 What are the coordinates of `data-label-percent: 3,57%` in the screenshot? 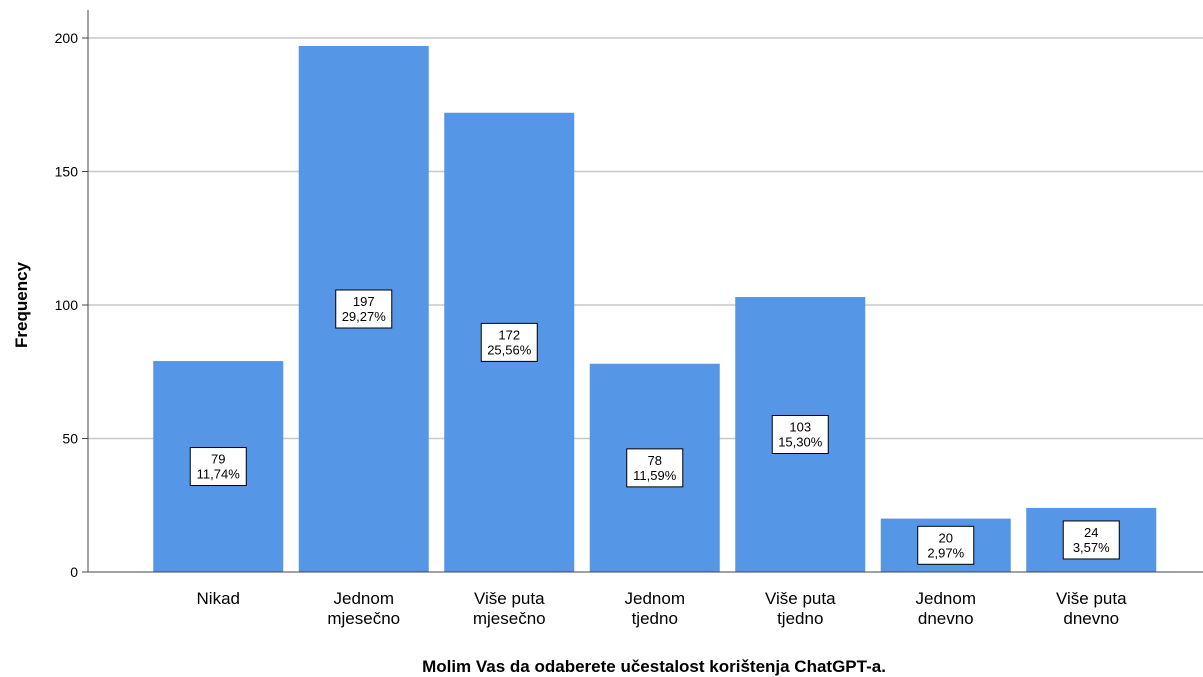 It's located at (1091, 547).